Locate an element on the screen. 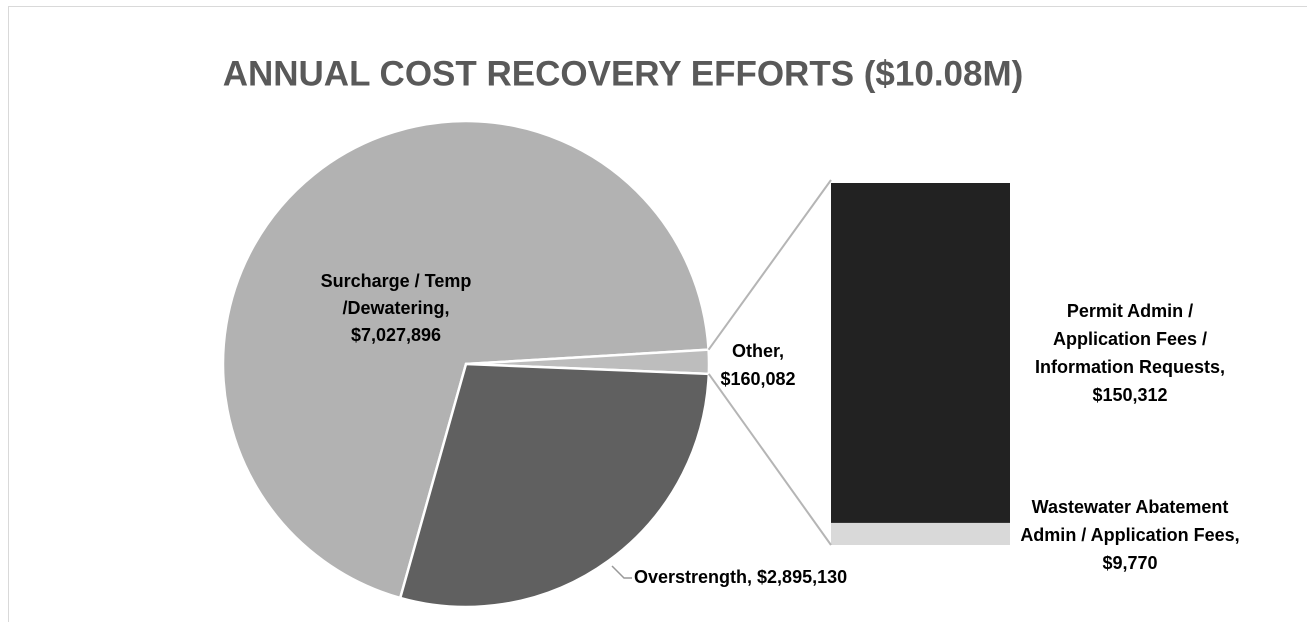 This screenshot has width=1307, height=622. pie-slice is located at coordinates (554, 485).